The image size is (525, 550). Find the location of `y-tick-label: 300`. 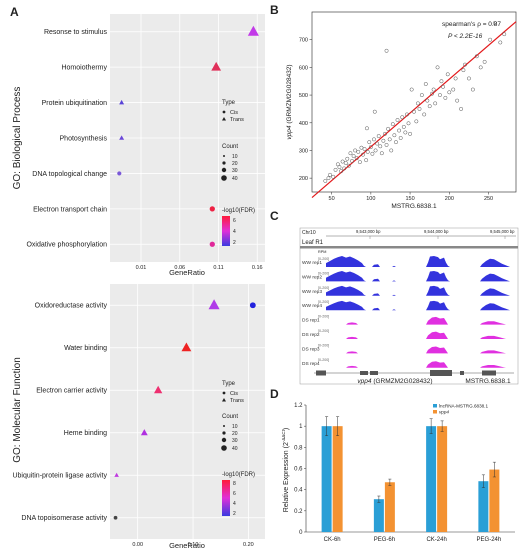

y-tick-label: 300 is located at coordinates (303, 151).